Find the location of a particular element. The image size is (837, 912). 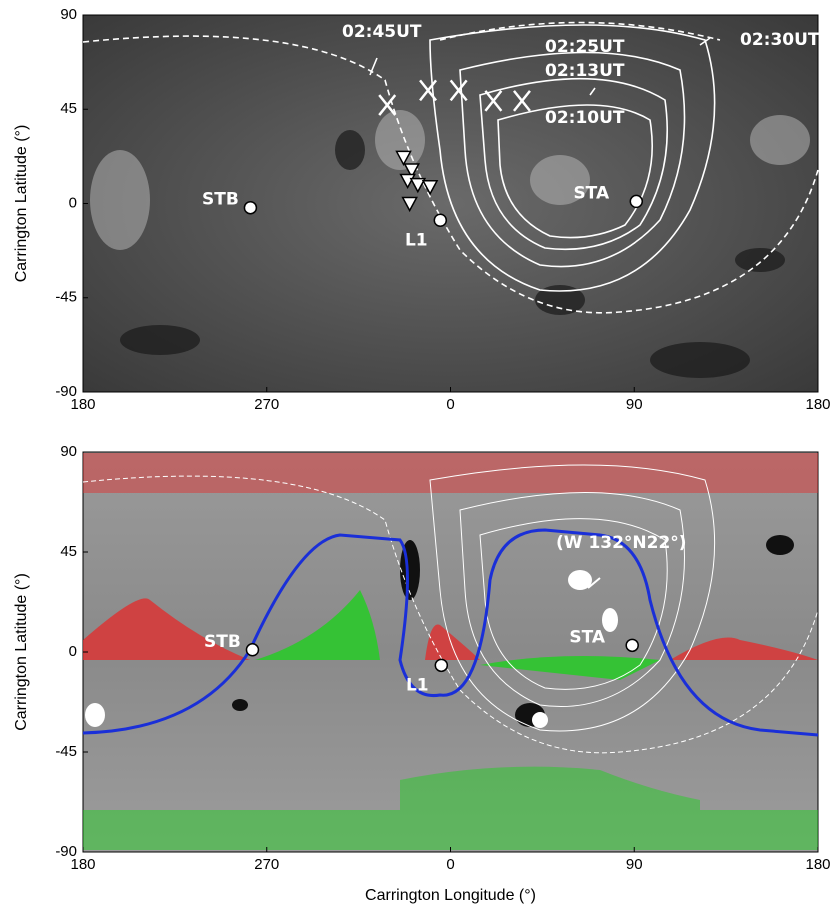

positive-polarity is located at coordinates (351, 649).